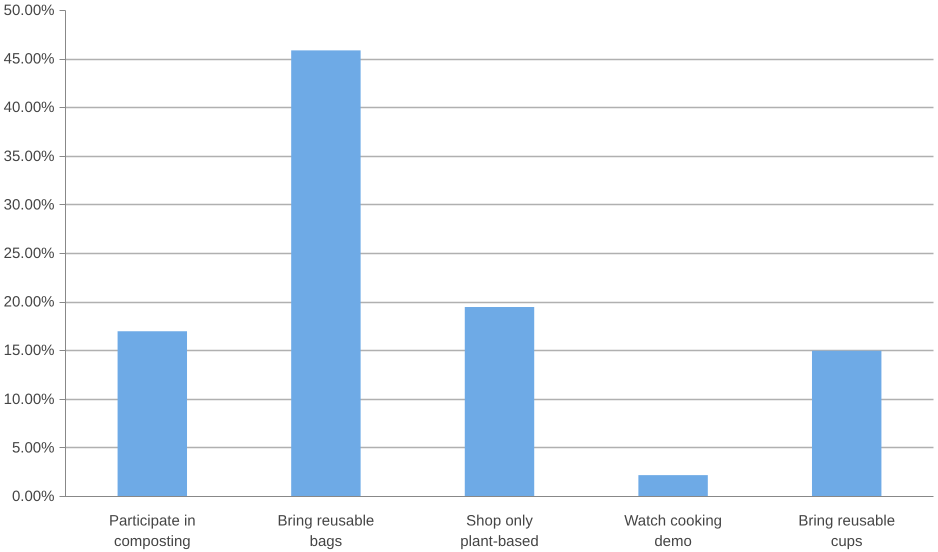 This screenshot has width=938, height=552. What do you see at coordinates (673, 531) in the screenshot?
I see `x-tick-label: Watch cooking demo` at bounding box center [673, 531].